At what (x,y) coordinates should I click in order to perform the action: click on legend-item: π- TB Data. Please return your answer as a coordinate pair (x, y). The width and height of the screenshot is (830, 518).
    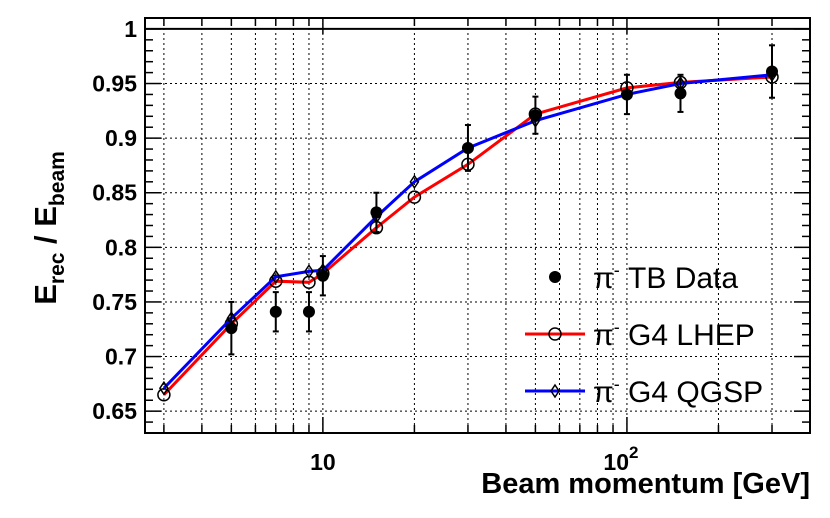
    Looking at the image, I should click on (643, 277).